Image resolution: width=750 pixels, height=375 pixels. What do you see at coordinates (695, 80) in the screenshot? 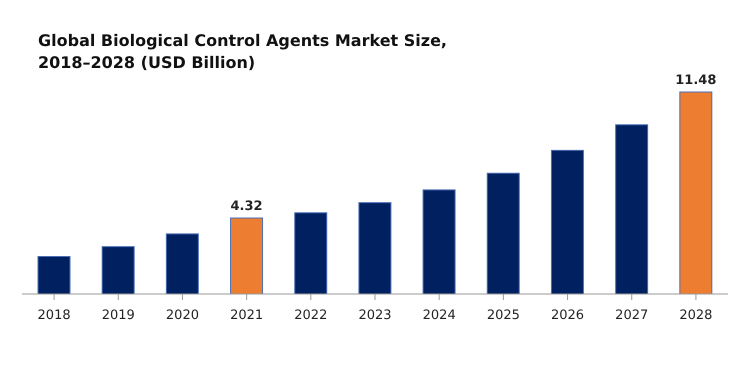
I see `data-label: 11.48` at bounding box center [695, 80].